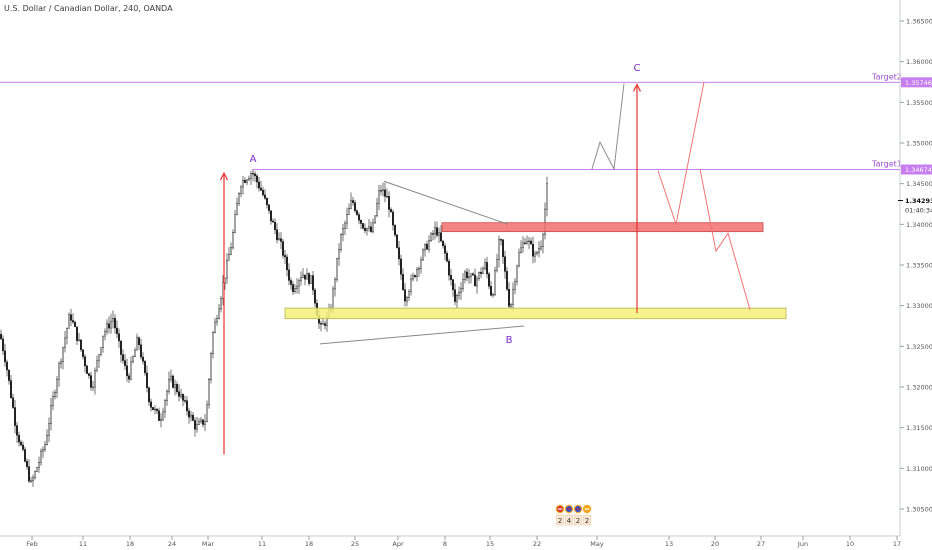 The height and width of the screenshot is (550, 932). I want to click on x-tick-label: Jun, so click(802, 544).